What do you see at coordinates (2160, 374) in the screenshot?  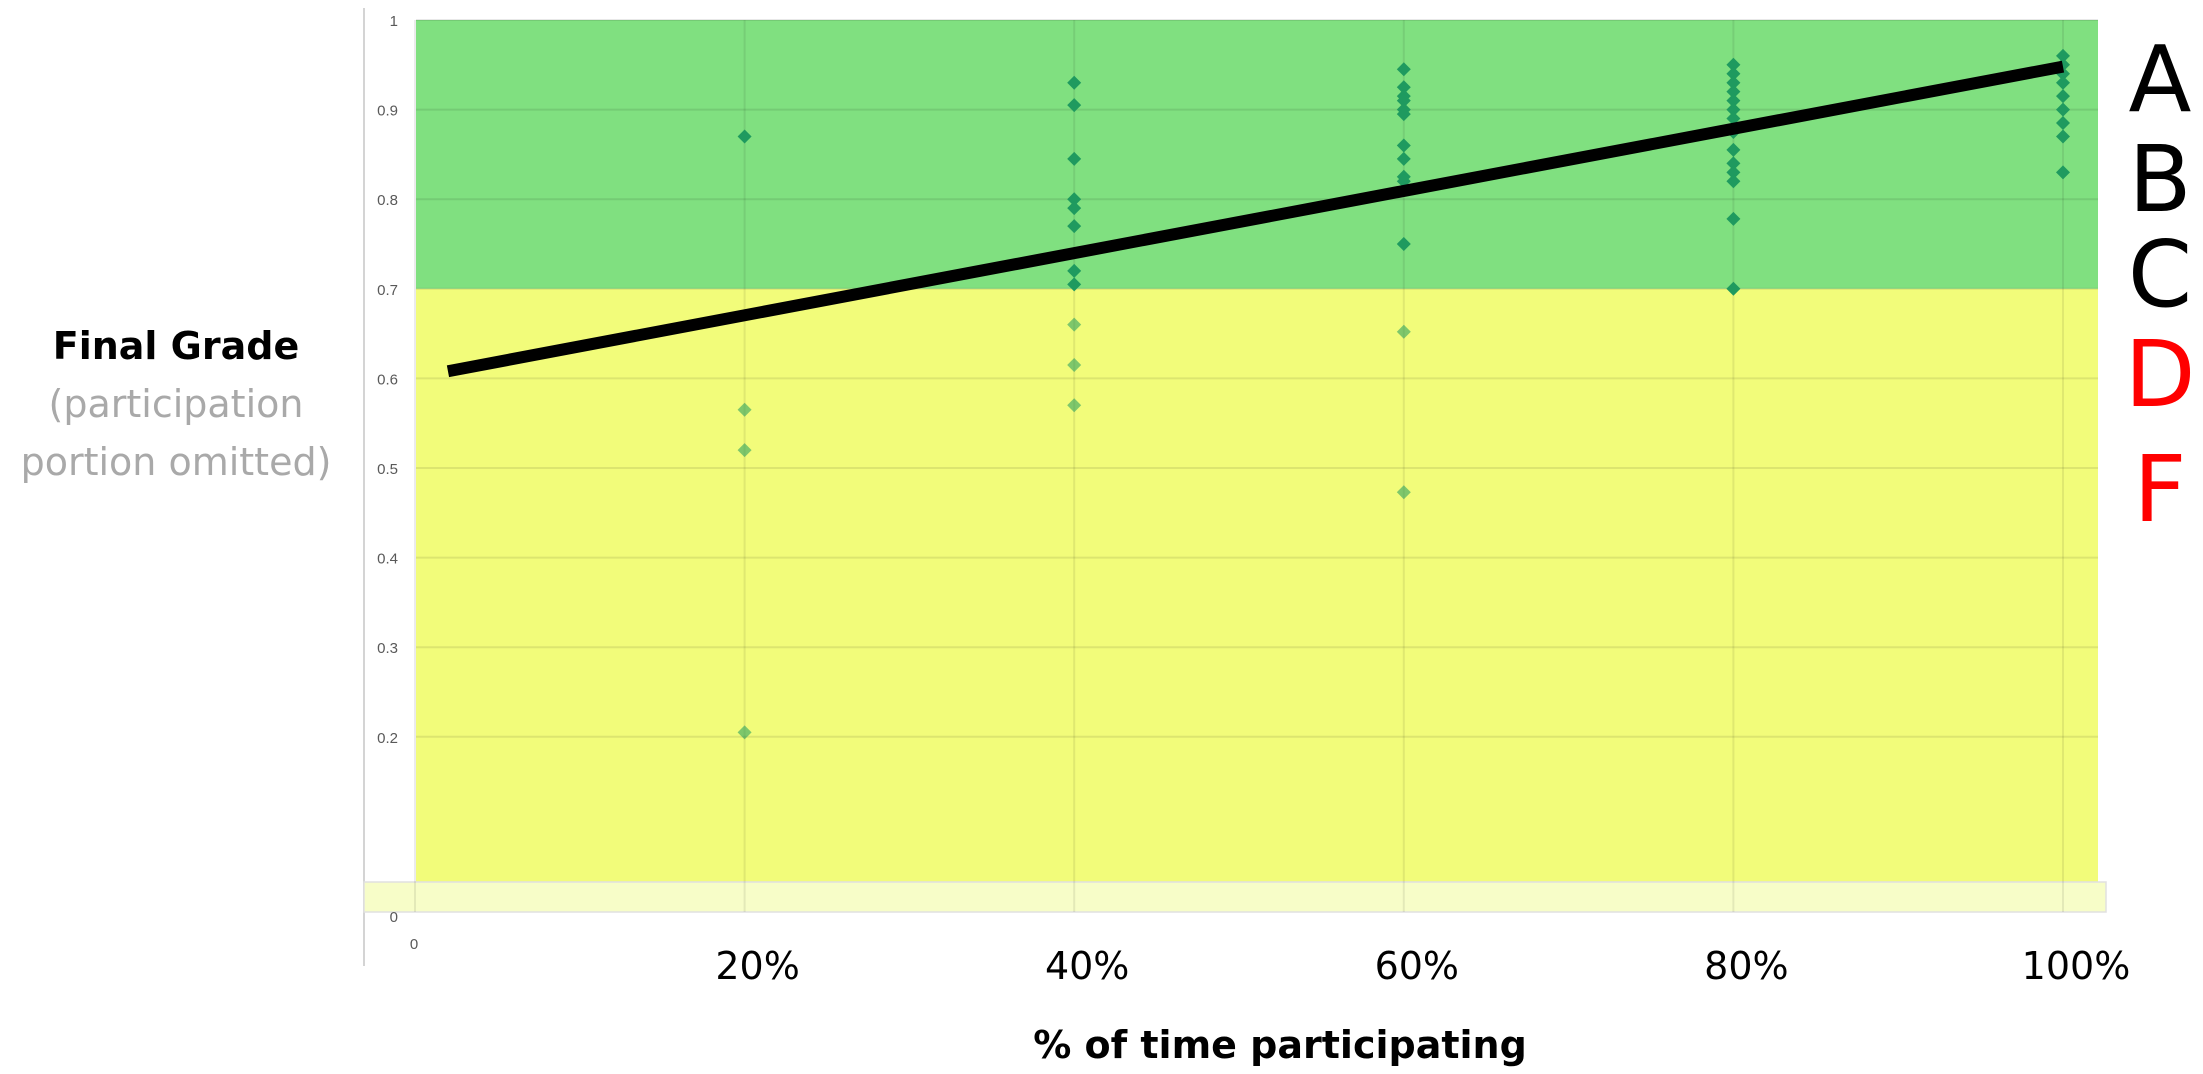 I see `grade-letter-d: D` at bounding box center [2160, 374].